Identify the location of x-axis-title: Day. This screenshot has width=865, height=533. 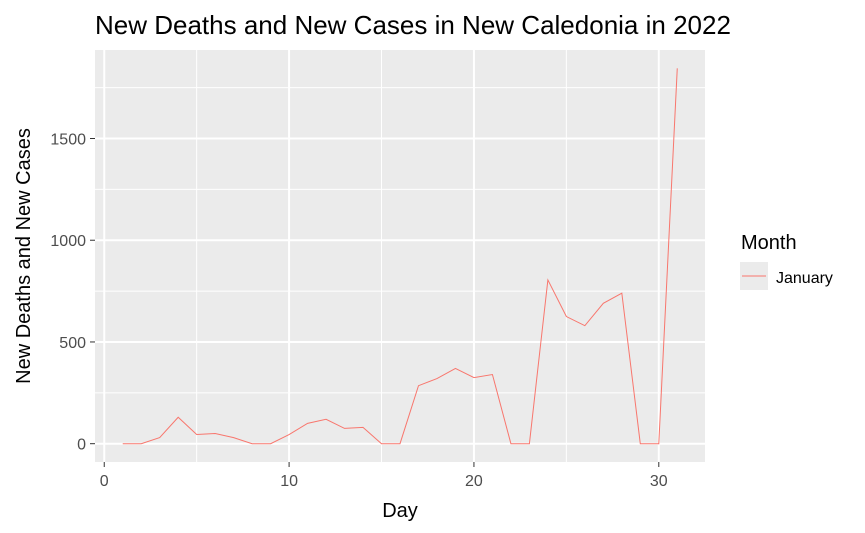
(400, 511).